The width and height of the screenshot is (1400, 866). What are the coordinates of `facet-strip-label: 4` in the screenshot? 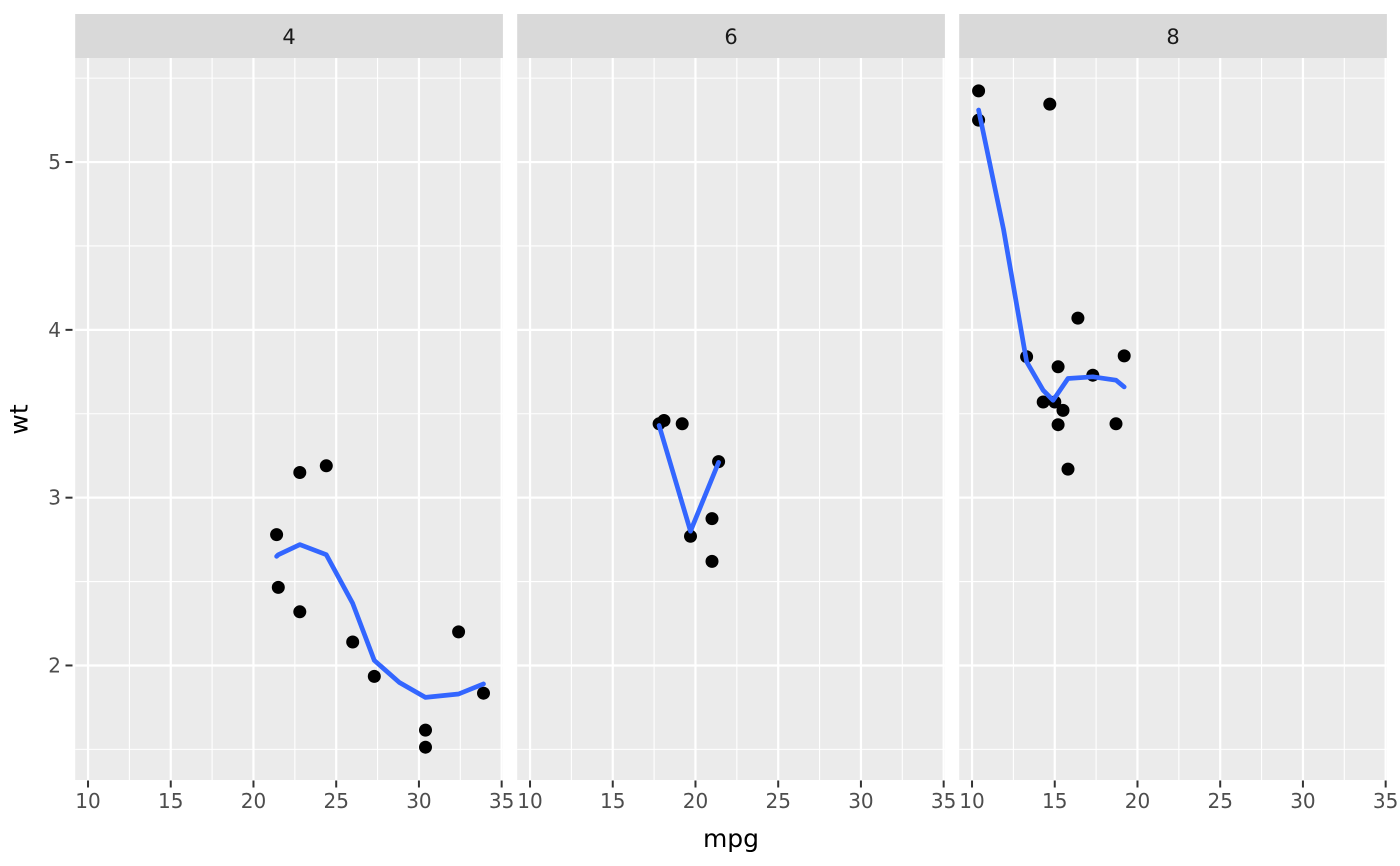 It's located at (288, 37).